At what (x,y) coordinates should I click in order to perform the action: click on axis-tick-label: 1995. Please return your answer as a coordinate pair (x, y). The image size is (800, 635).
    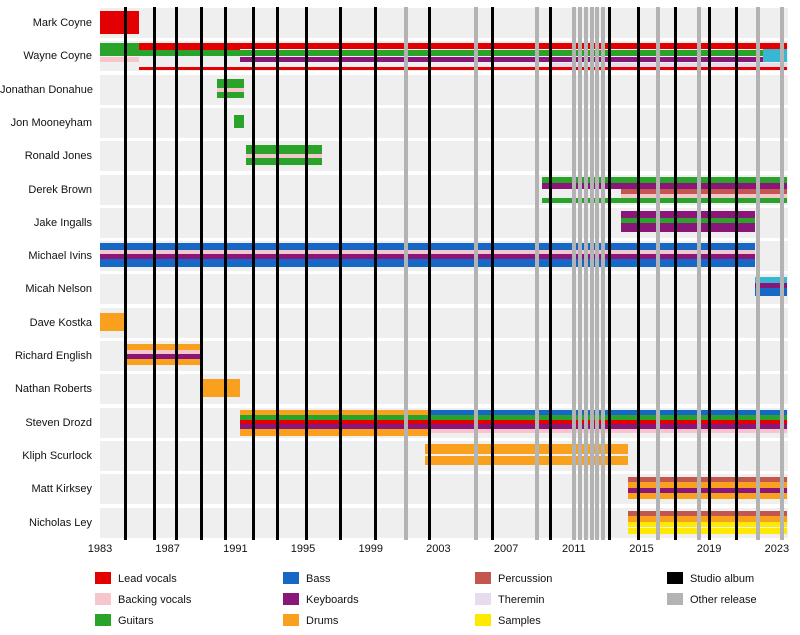
    Looking at the image, I should click on (303, 549).